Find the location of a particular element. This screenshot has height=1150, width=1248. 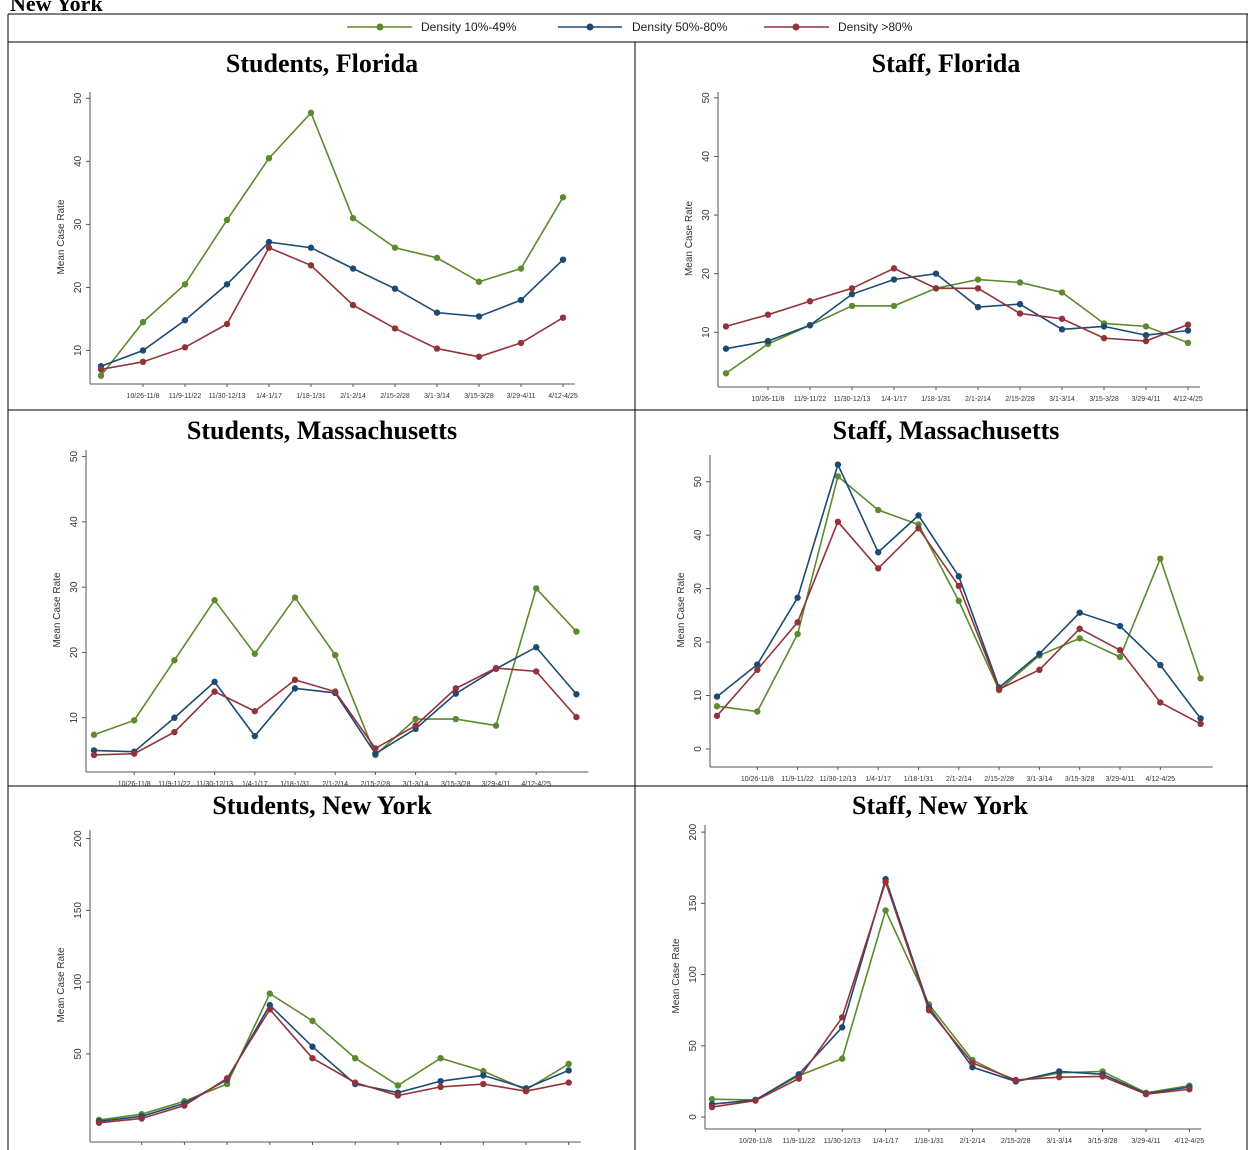

y-tick-label: 100 is located at coordinates (78, 981).